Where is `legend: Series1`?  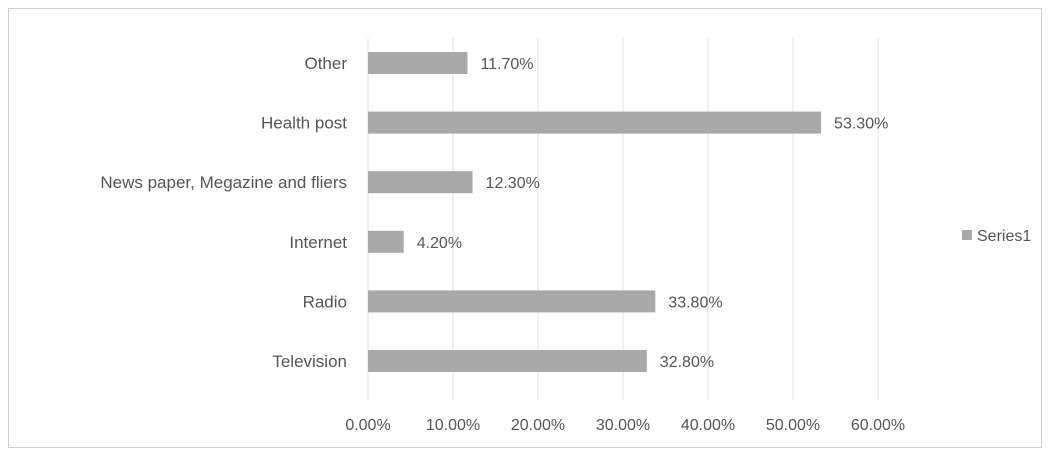
legend: Series1 is located at coordinates (996, 236).